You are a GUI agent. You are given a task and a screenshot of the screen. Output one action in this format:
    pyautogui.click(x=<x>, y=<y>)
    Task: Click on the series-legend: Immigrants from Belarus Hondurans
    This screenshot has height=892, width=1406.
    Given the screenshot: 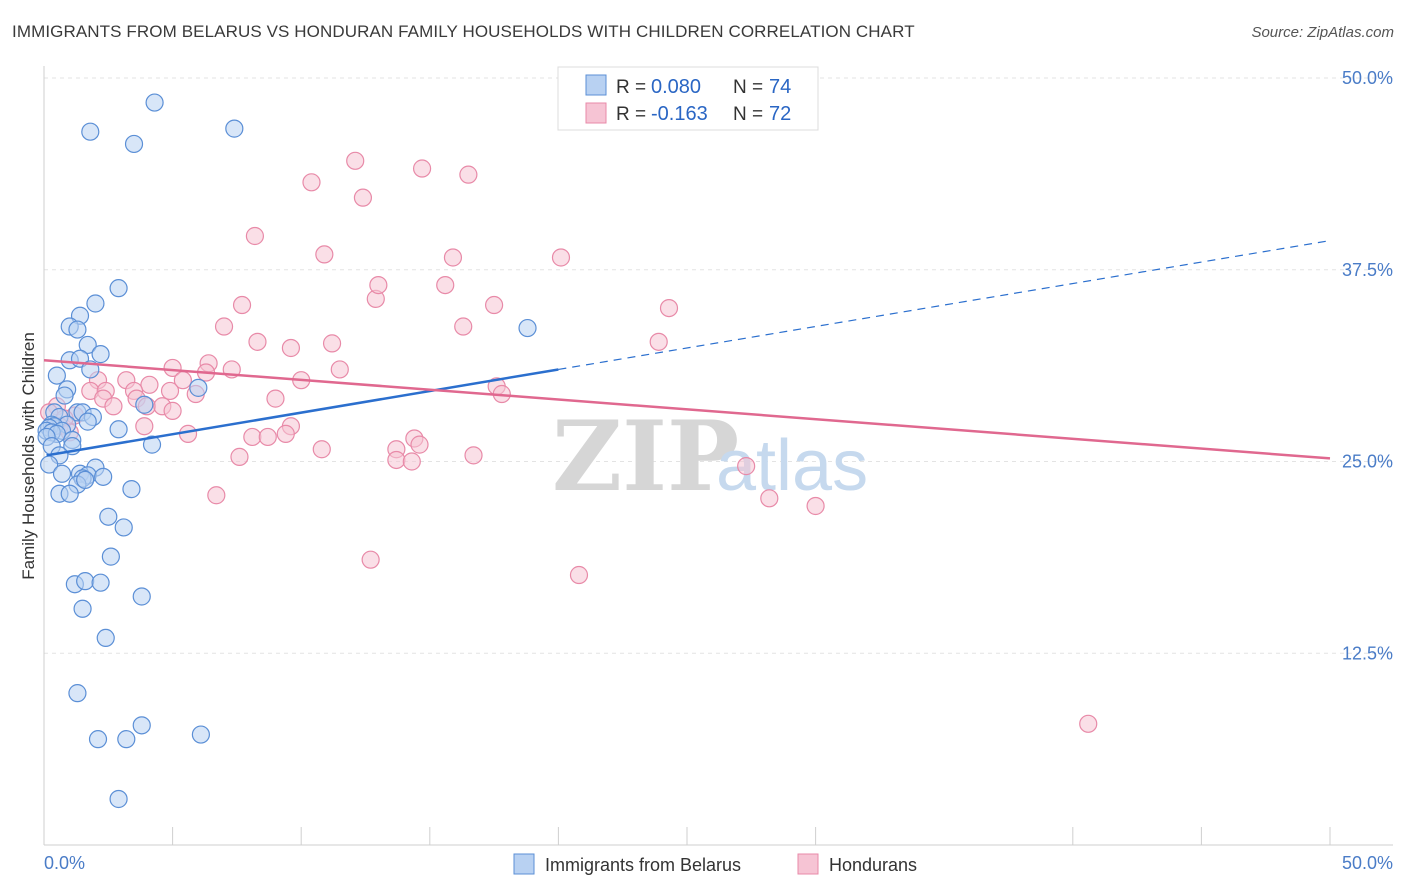 What is the action you would take?
    pyautogui.click(x=715, y=864)
    